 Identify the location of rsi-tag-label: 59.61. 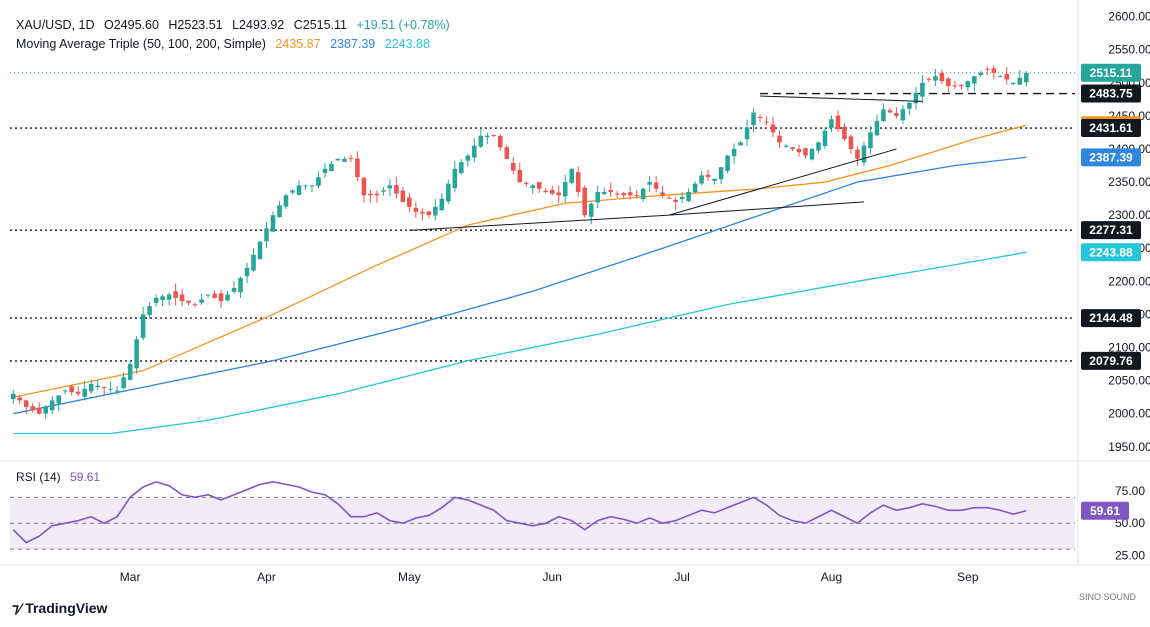
(1105, 511).